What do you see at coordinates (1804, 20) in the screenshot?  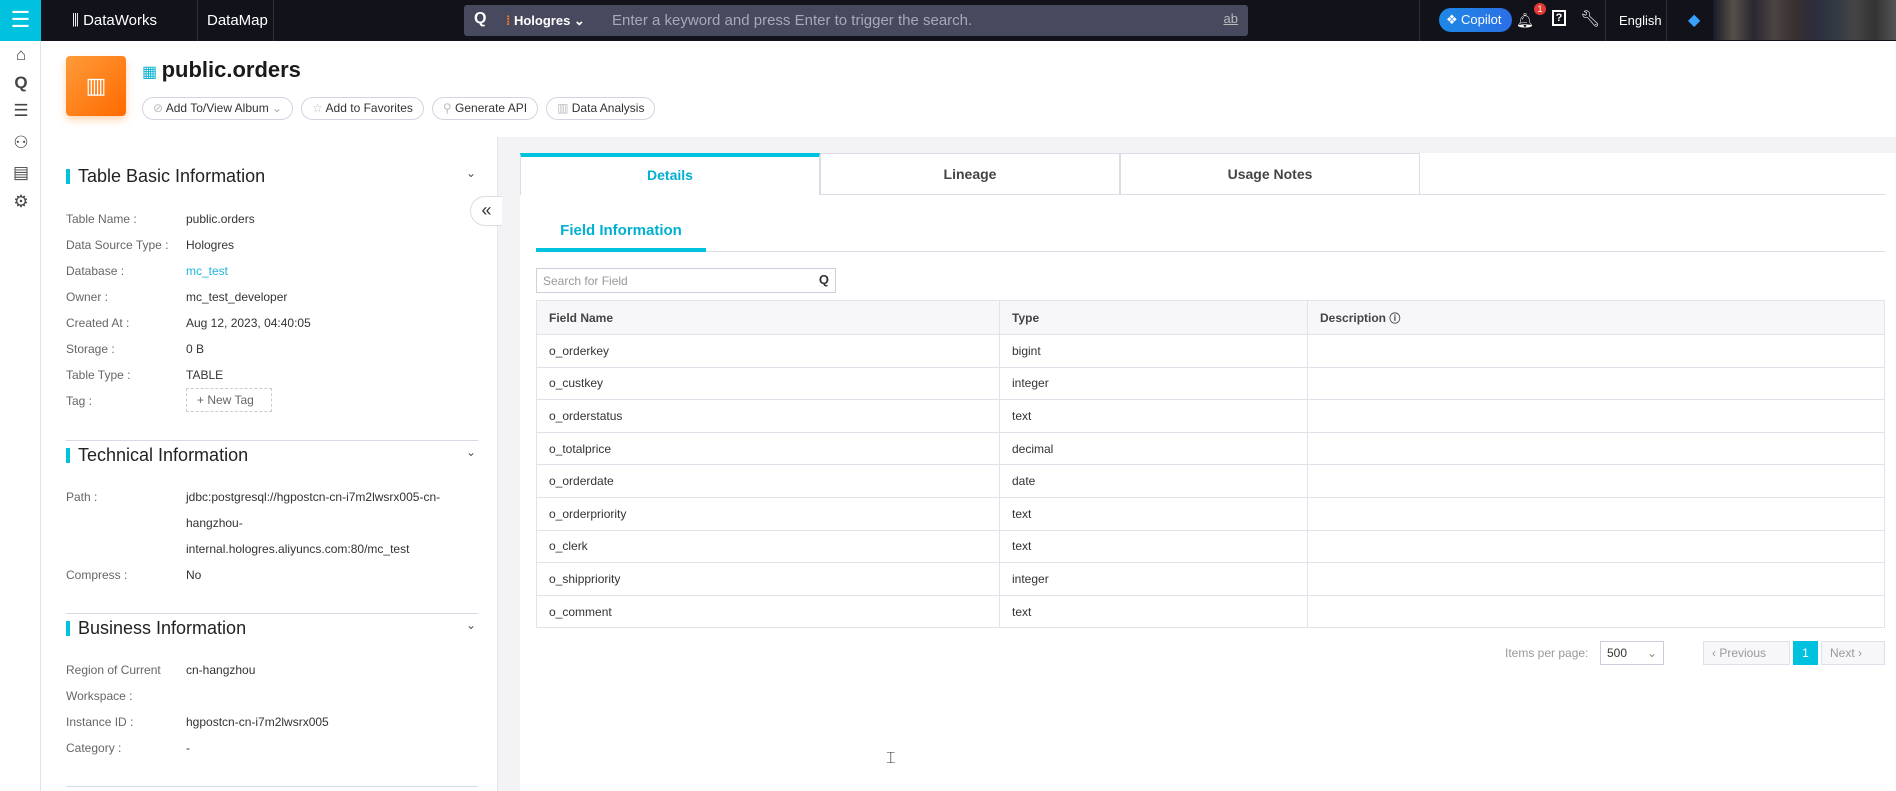 I see `user-avatar` at bounding box center [1804, 20].